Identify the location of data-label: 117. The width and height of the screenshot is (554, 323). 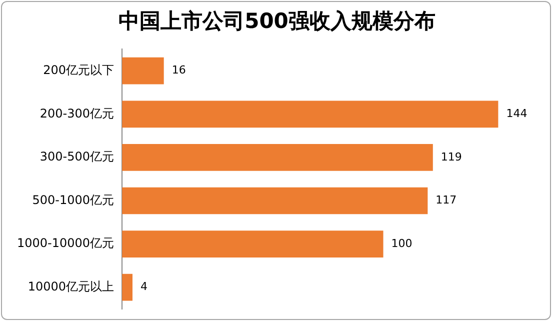
(446, 200).